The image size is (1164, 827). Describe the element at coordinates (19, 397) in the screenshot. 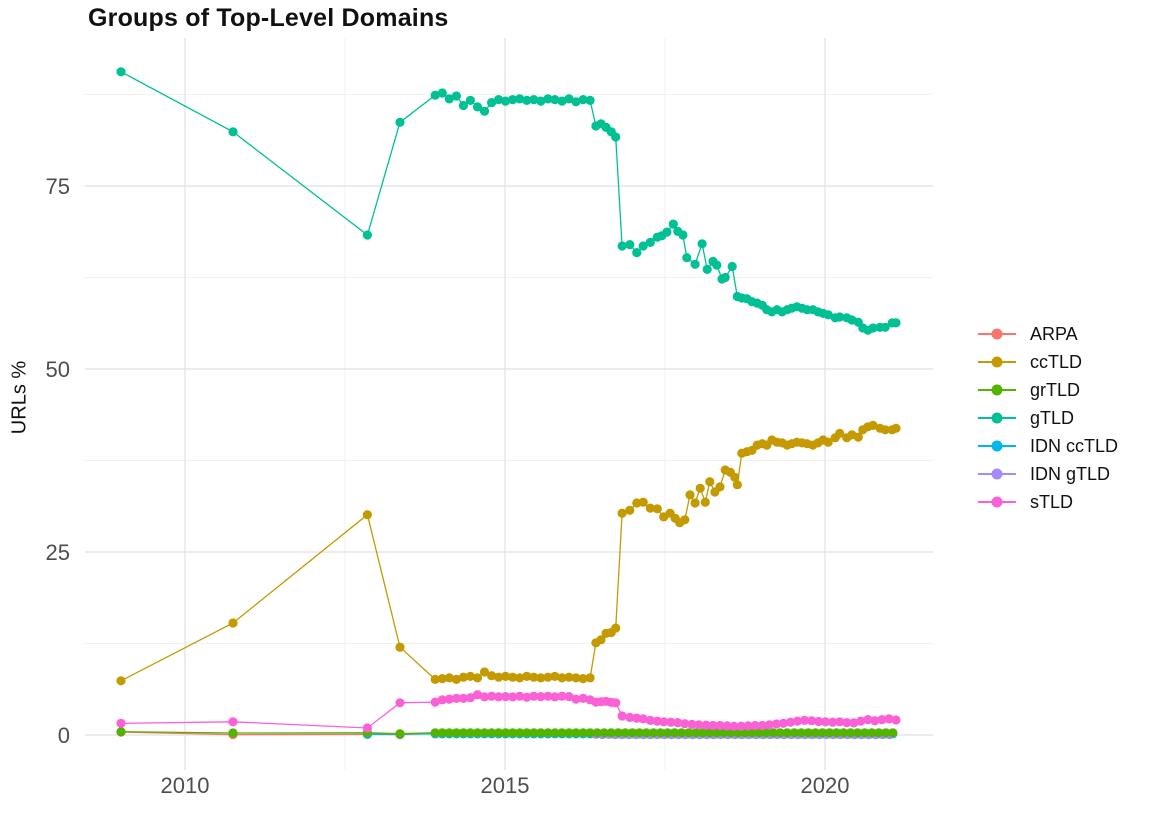

I see `y-axis-title: URLs %` at that location.